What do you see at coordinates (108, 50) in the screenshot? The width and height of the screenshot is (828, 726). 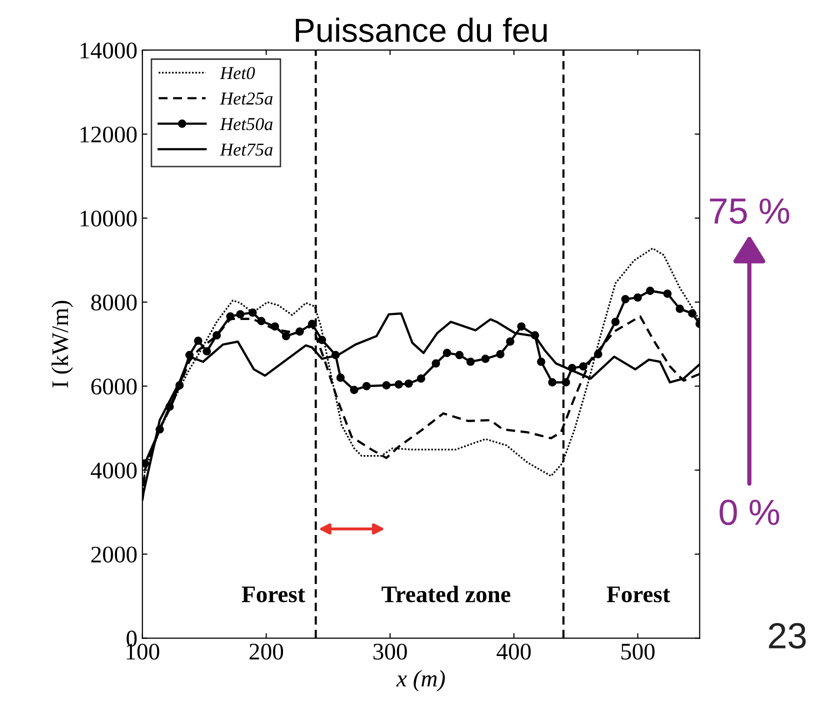 I see `y-tick-label: 14000` at bounding box center [108, 50].